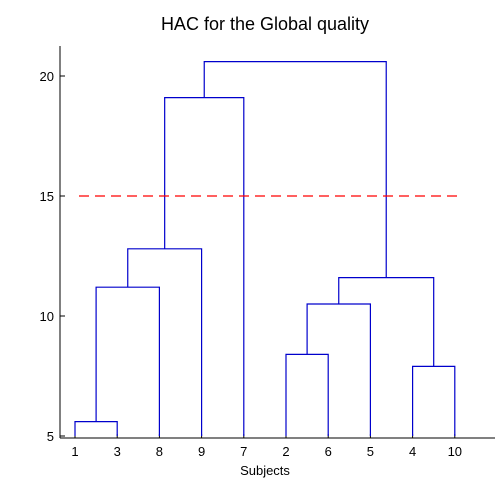 This screenshot has height=480, width=497. What do you see at coordinates (47, 196) in the screenshot?
I see `y-tick-label: 15` at bounding box center [47, 196].